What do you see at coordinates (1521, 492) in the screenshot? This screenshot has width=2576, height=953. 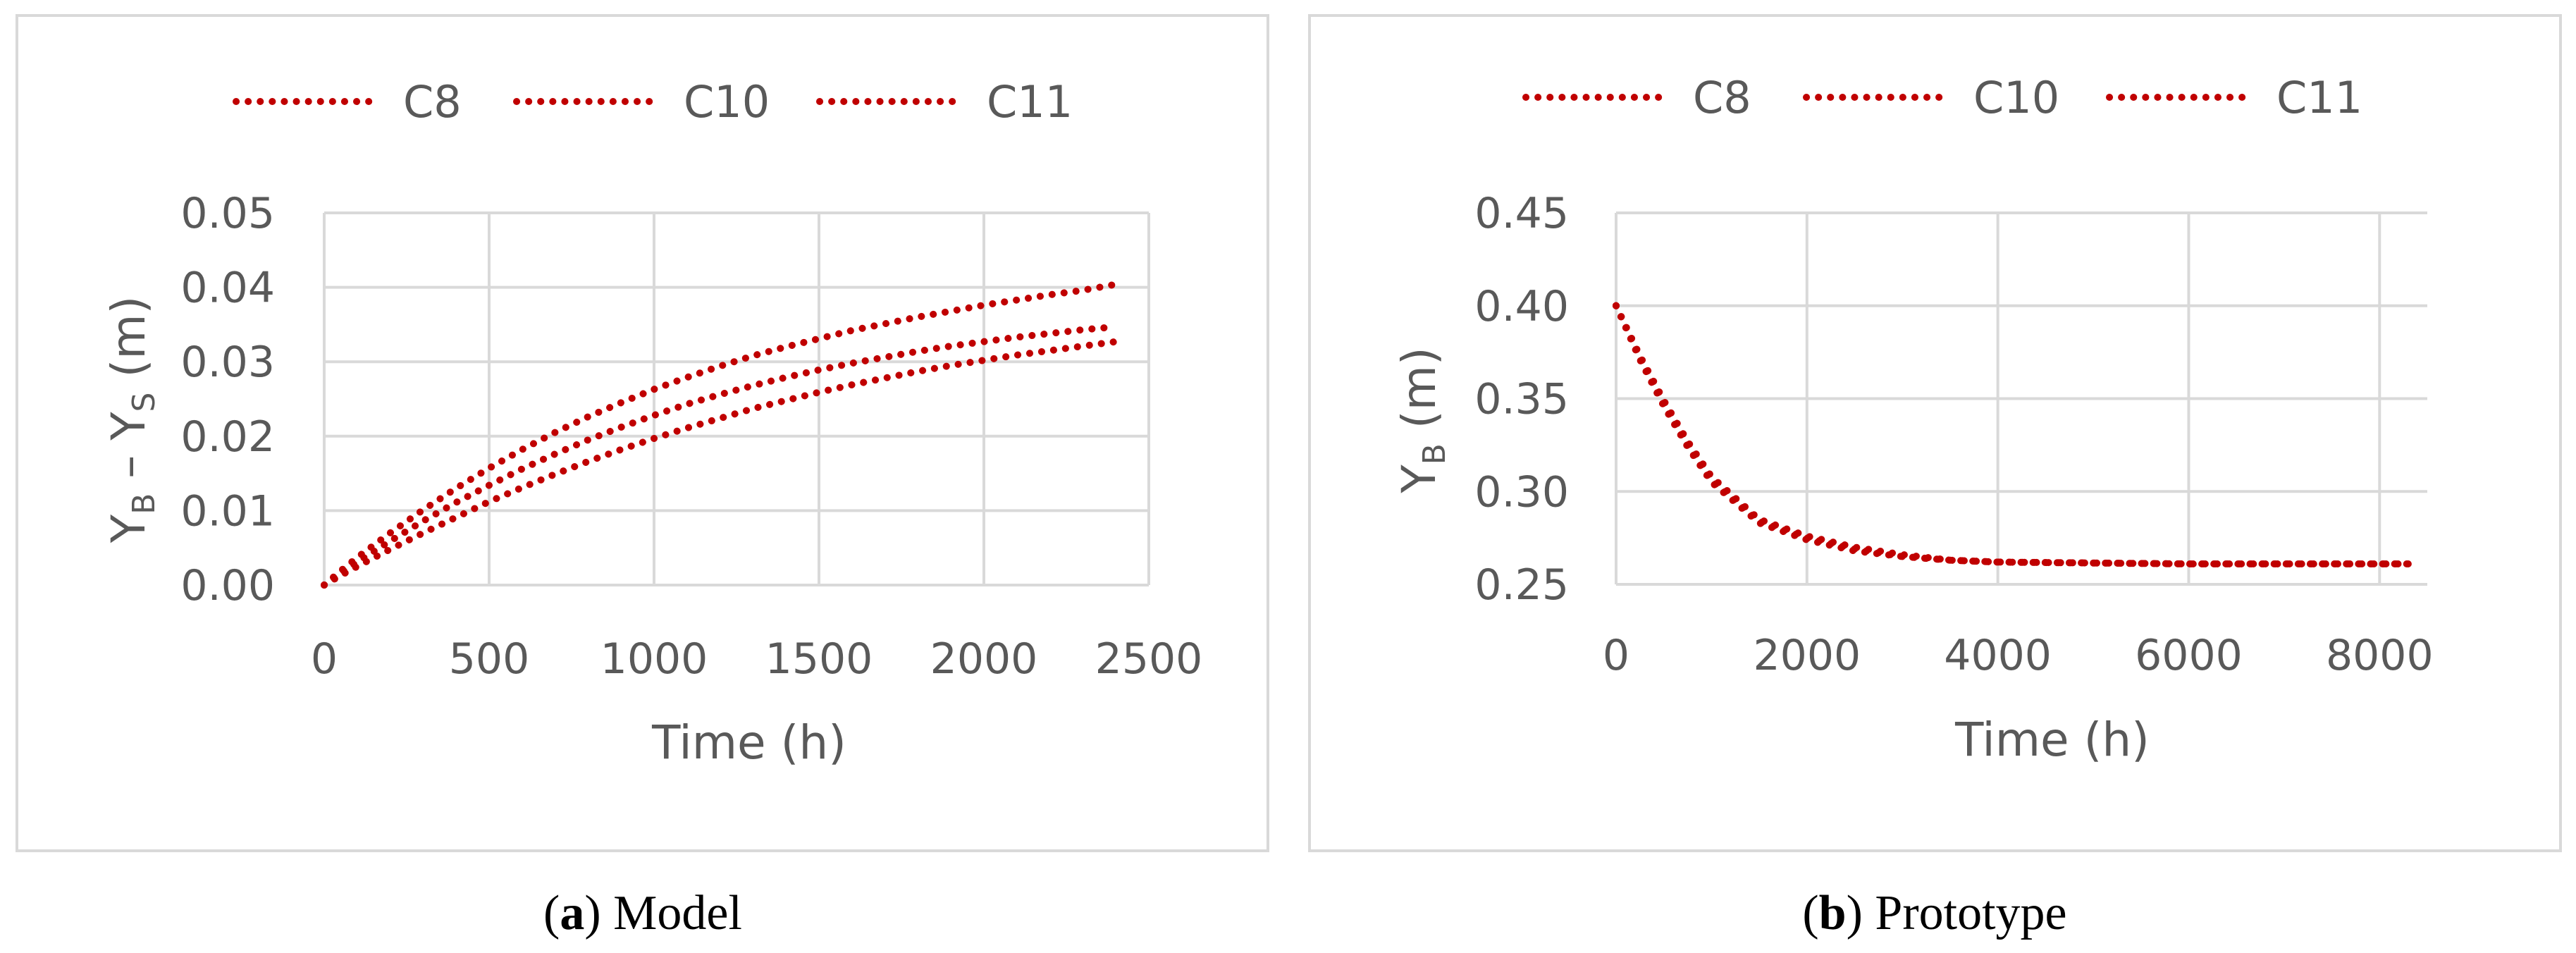 I see `y-tick-label: 0.30` at bounding box center [1521, 492].